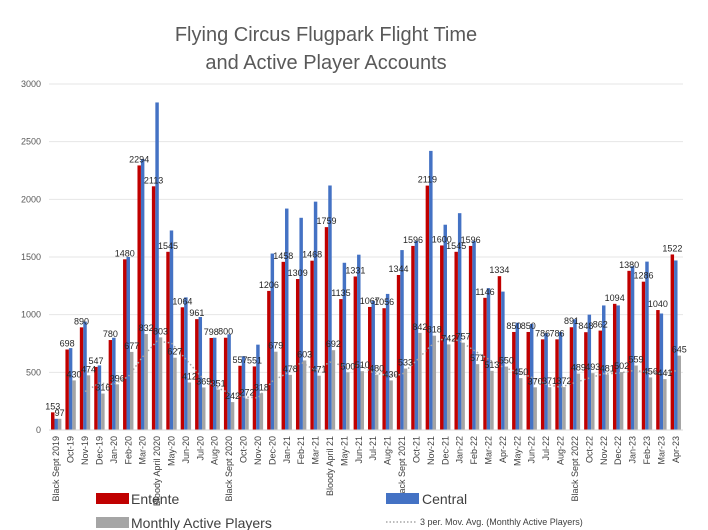  I want to click on x-tick-label: Feb-23, so click(647, 450).